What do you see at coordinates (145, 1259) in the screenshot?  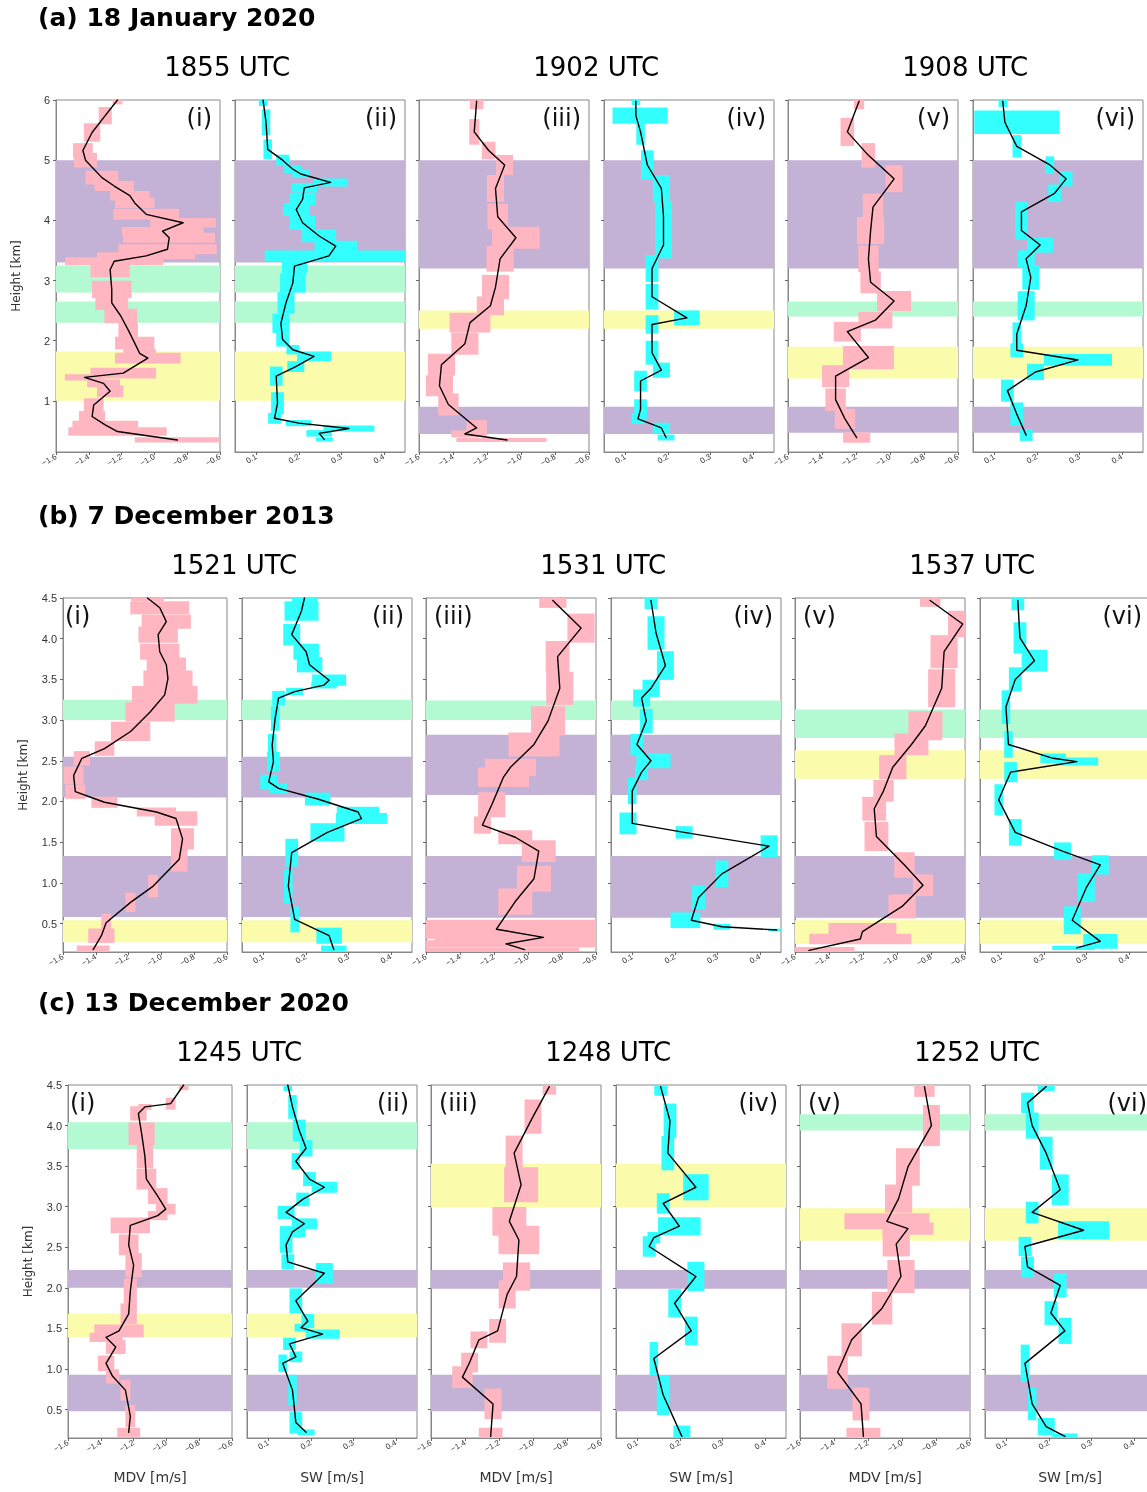 I see `line-series` at bounding box center [145, 1259].